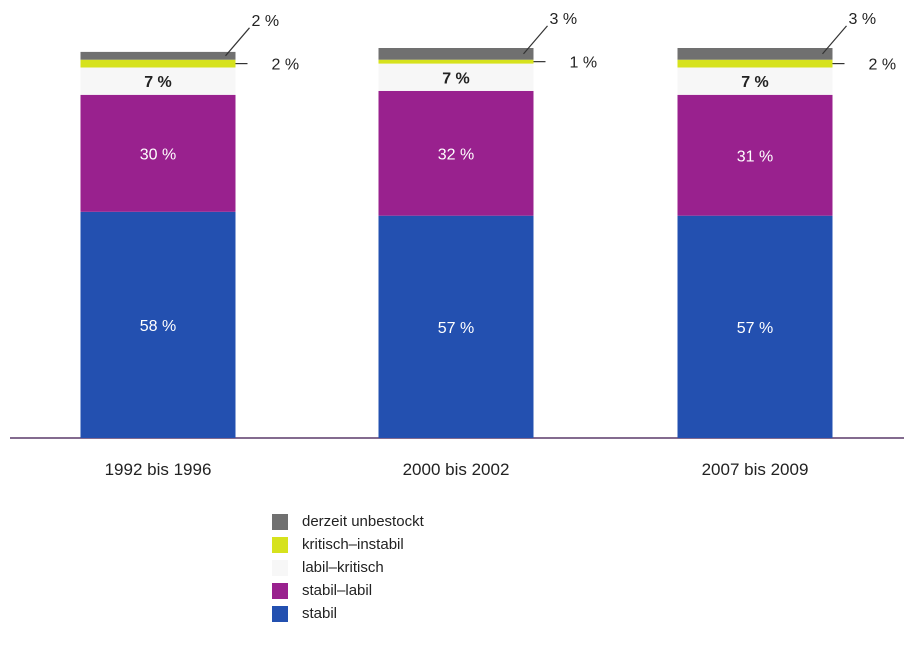 The image size is (904, 651). Describe the element at coordinates (280, 567) in the screenshot. I see `legend-swatch-labil-kritisch` at that location.